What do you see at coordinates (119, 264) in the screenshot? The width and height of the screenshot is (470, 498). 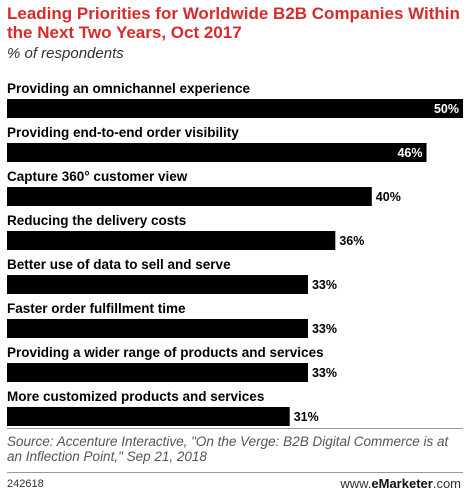 I see `category-label: Better use of data to sell and serve` at bounding box center [119, 264].